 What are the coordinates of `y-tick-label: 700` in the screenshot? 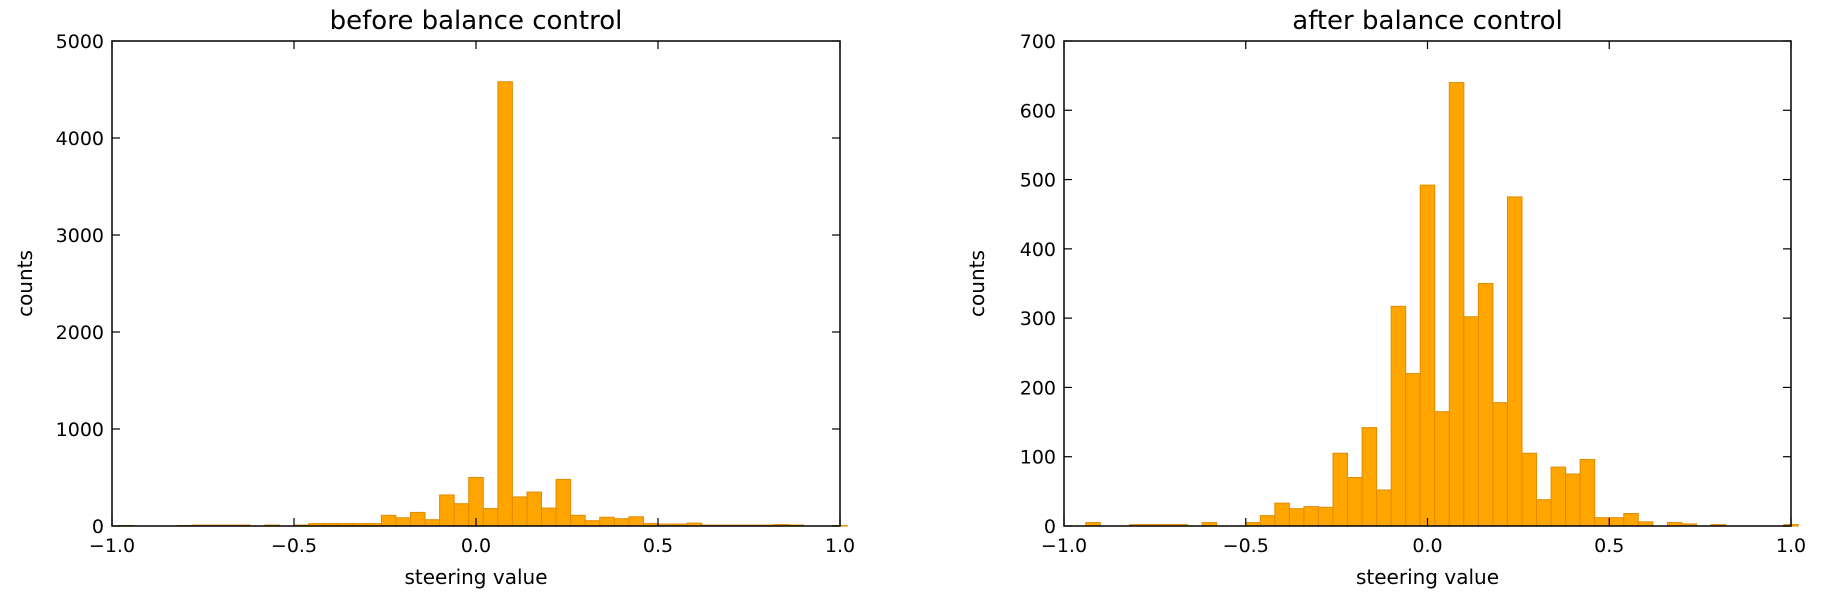 It's located at (1038, 42).